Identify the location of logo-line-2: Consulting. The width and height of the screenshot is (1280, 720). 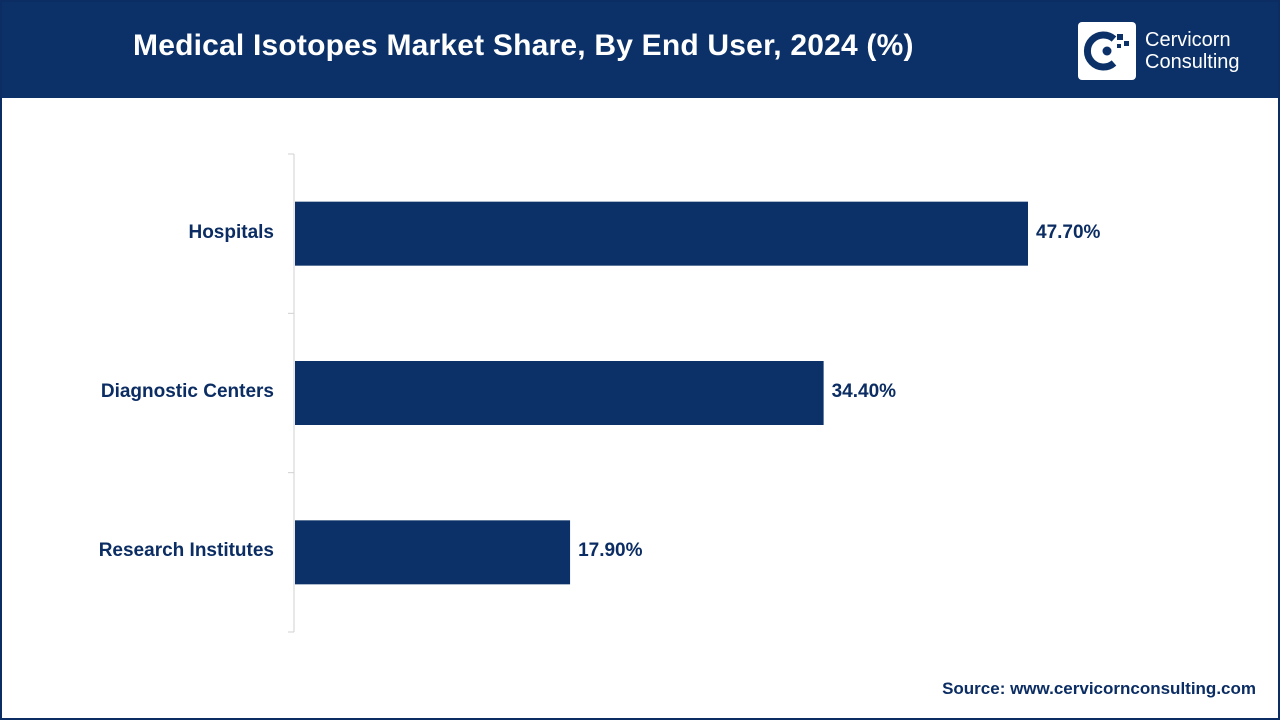
(1192, 62).